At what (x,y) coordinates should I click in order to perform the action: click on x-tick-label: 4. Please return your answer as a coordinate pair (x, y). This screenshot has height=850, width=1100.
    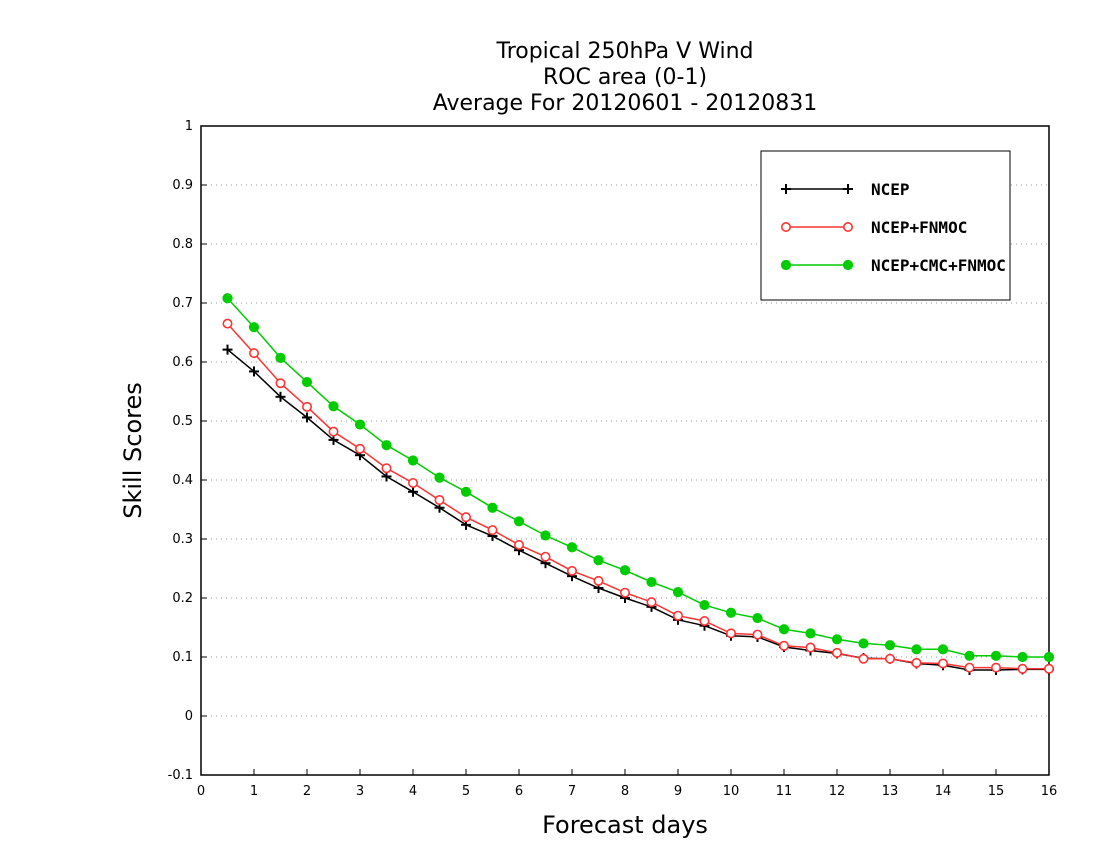
    Looking at the image, I should click on (413, 791).